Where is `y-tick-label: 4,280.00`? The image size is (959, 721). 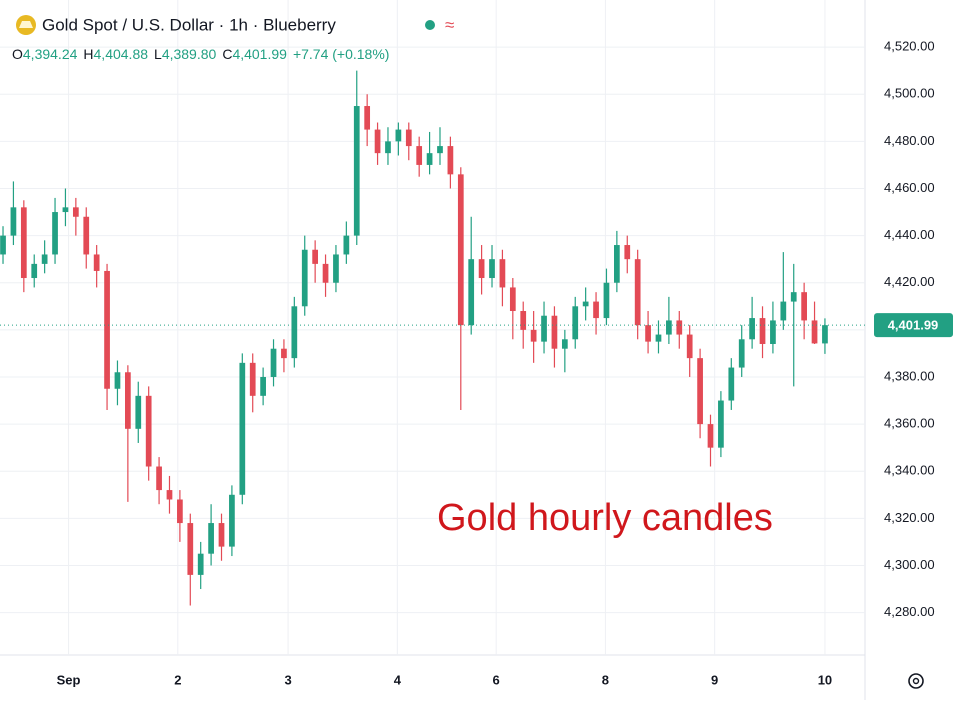 y-tick-label: 4,280.00 is located at coordinates (909, 611).